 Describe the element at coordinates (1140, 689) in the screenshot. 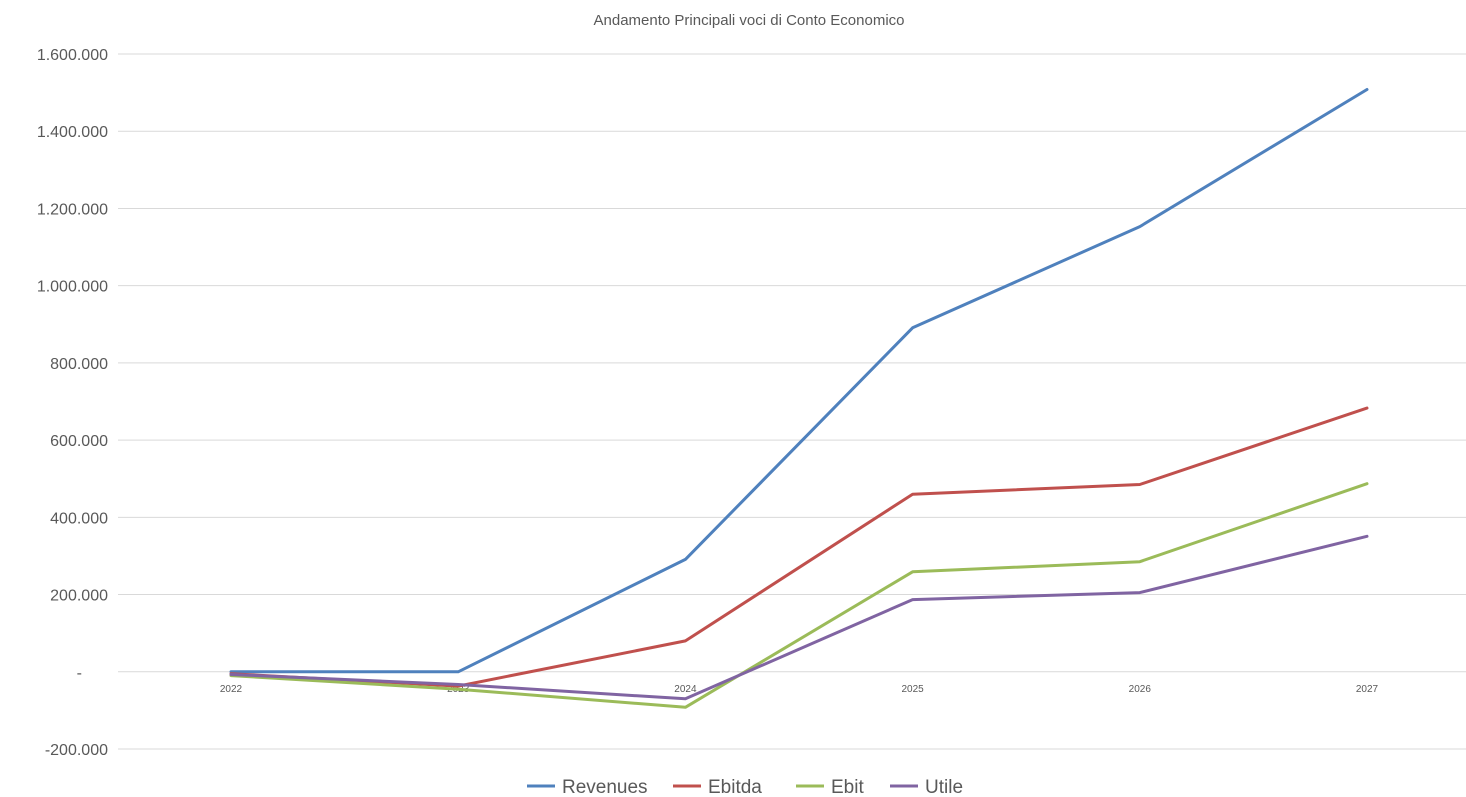

I see `x-tick-label: 2026` at that location.